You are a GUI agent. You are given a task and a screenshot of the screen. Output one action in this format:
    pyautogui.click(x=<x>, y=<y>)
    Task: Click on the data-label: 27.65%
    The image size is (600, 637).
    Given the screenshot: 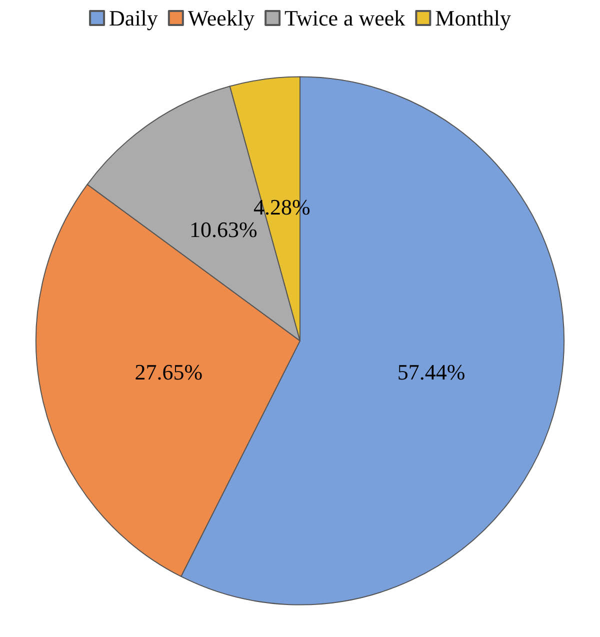 What is the action you would take?
    pyautogui.click(x=168, y=372)
    